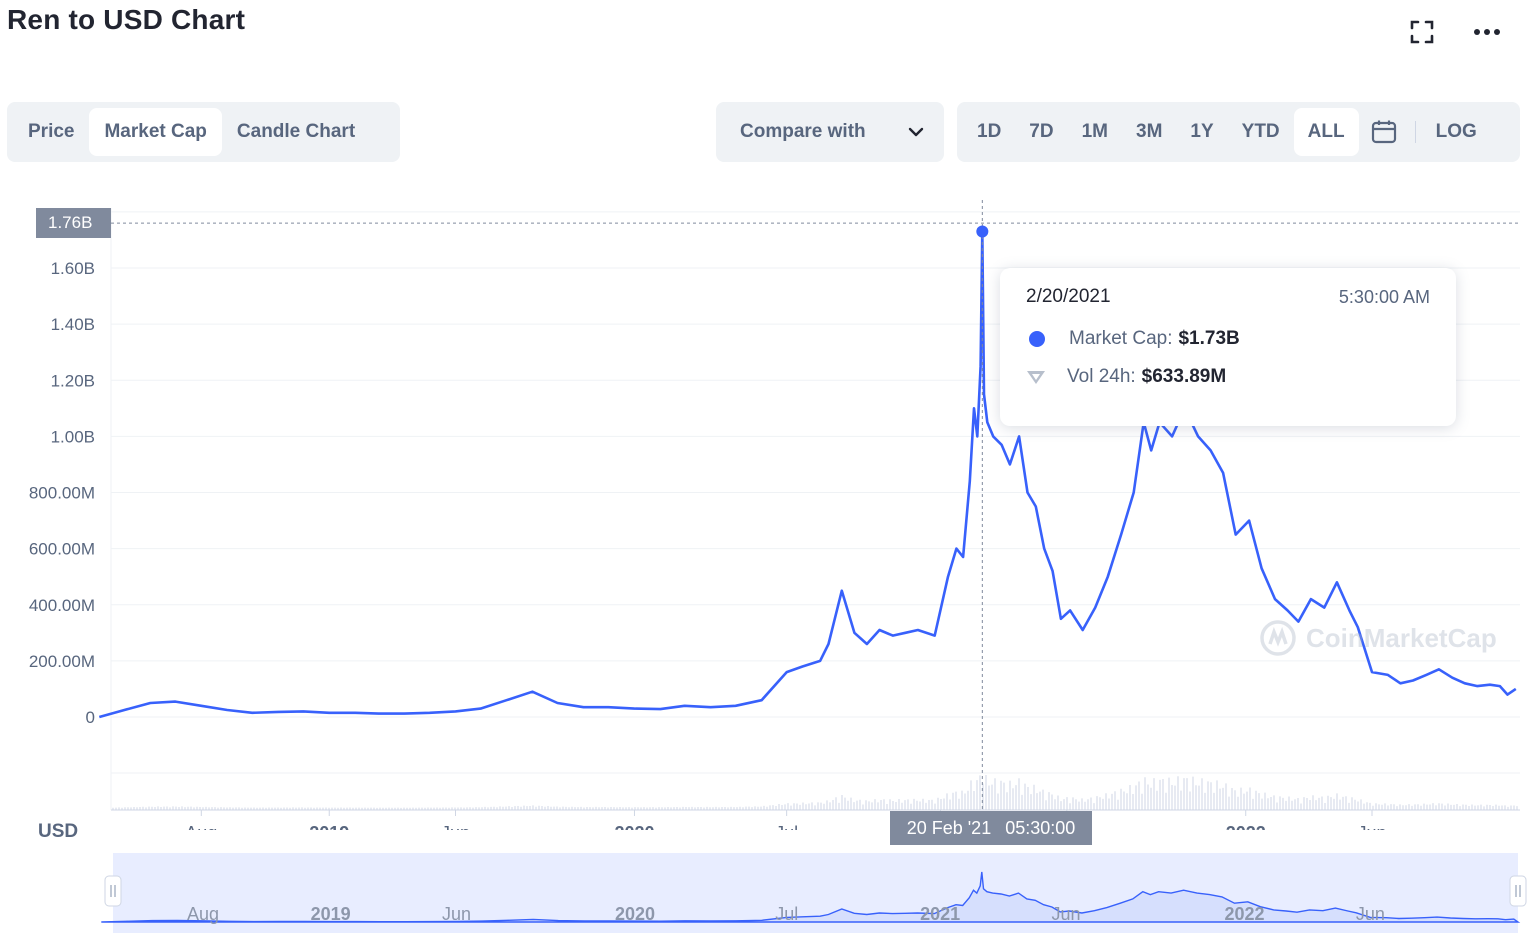 The width and height of the screenshot is (1536, 933). I want to click on navigator-right-handle, so click(1518, 891).